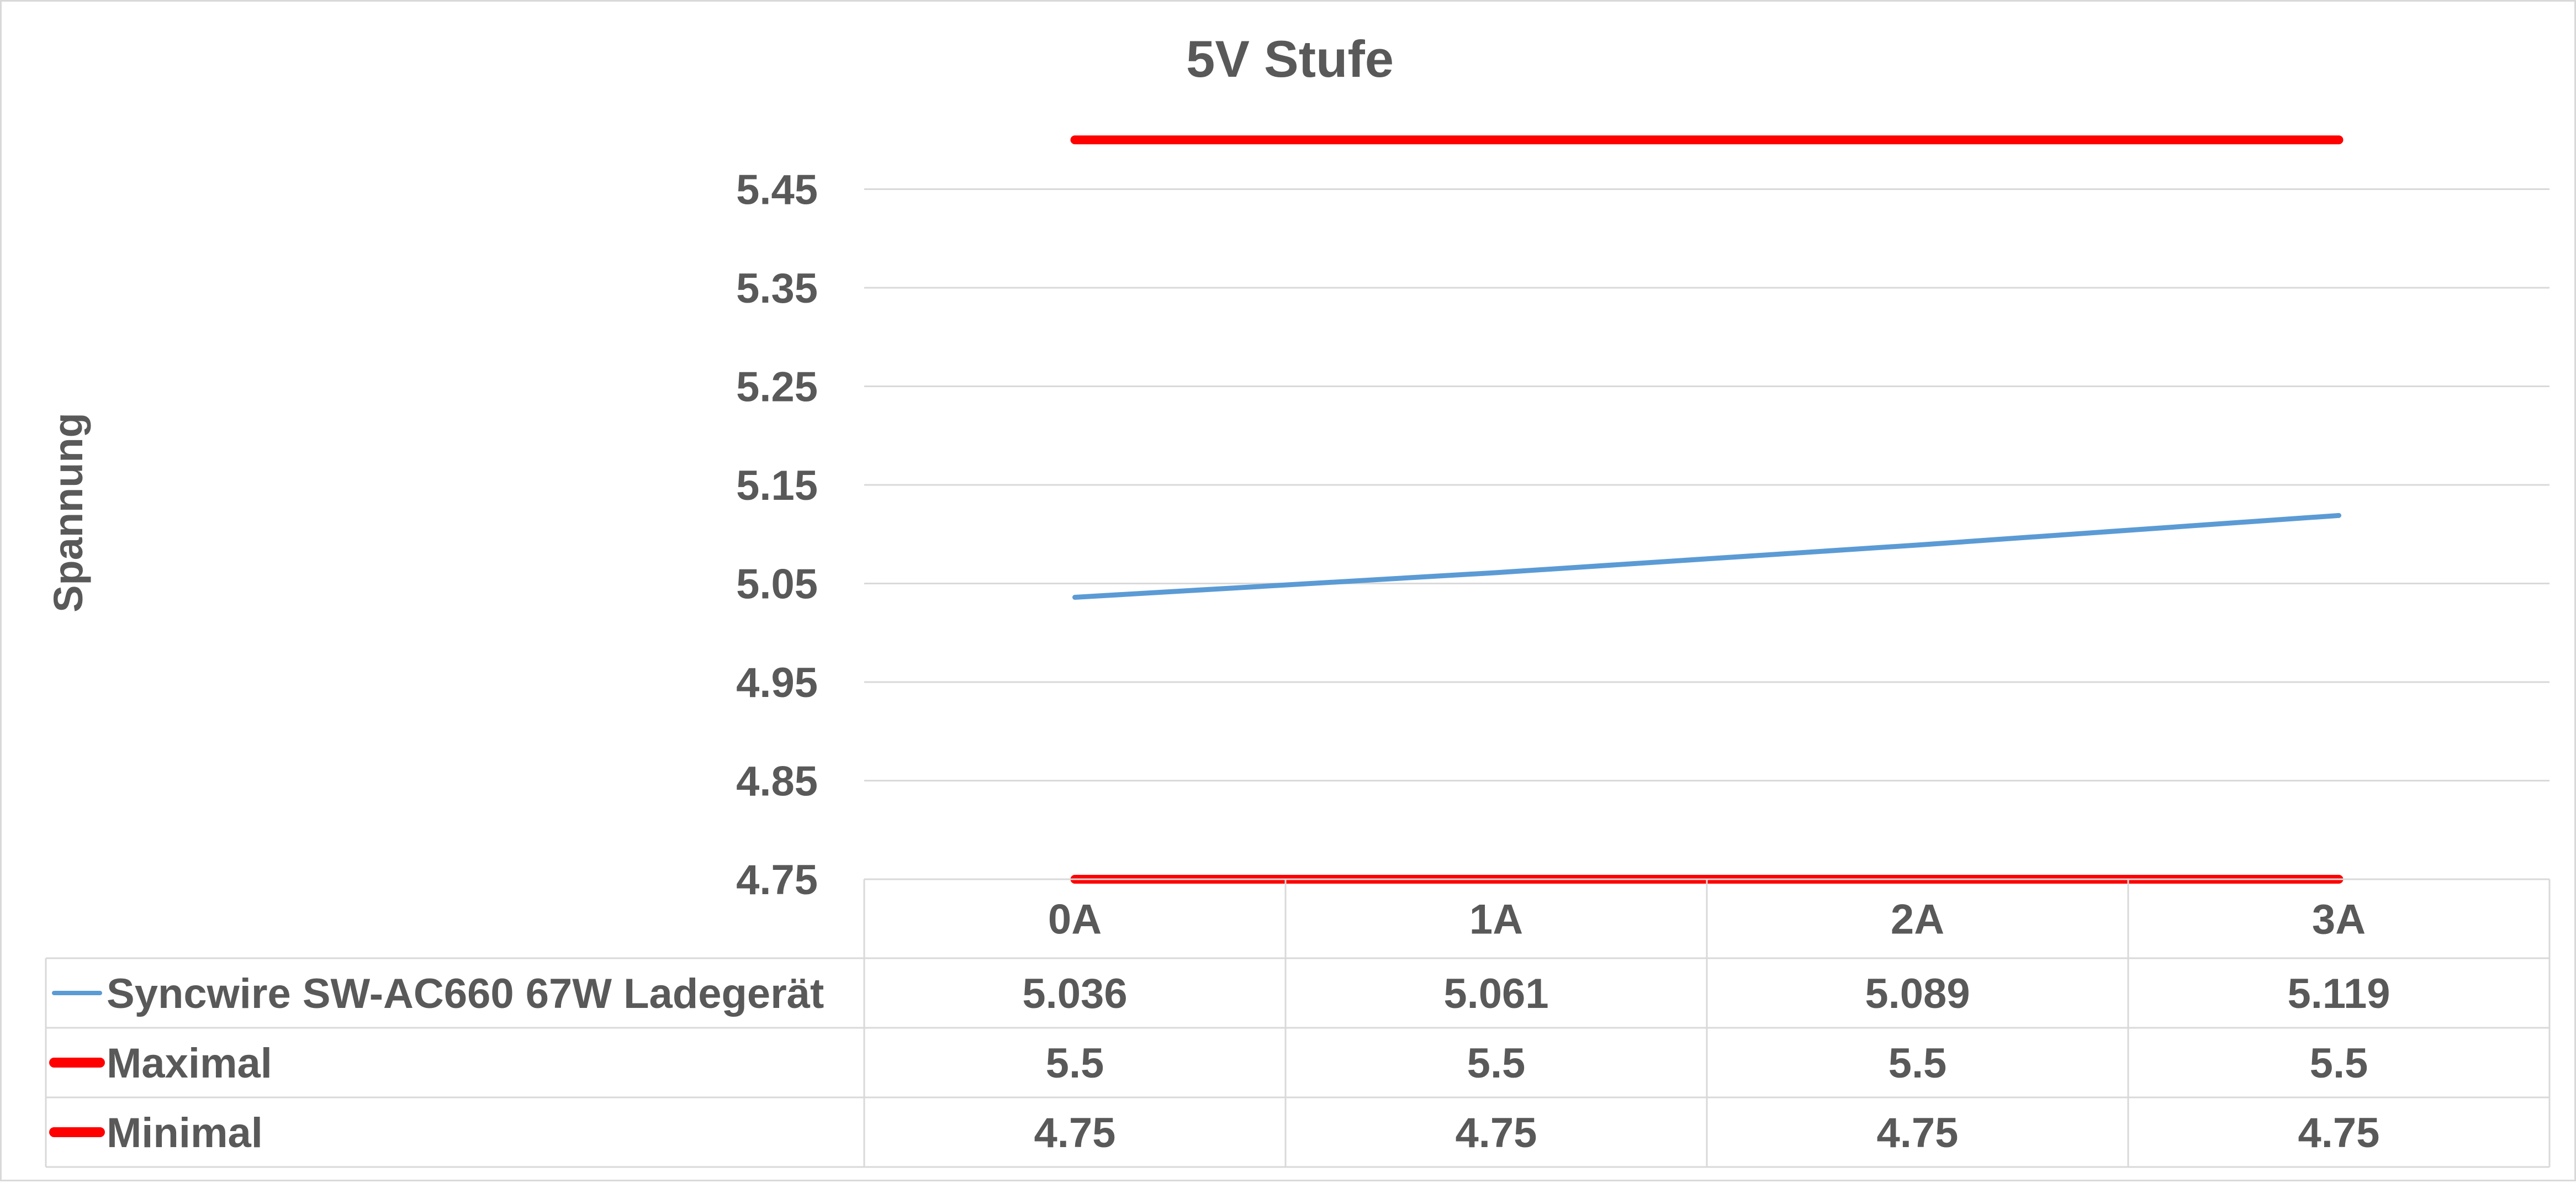  What do you see at coordinates (2339, 919) in the screenshot?
I see `x-tick-label: 3A` at bounding box center [2339, 919].